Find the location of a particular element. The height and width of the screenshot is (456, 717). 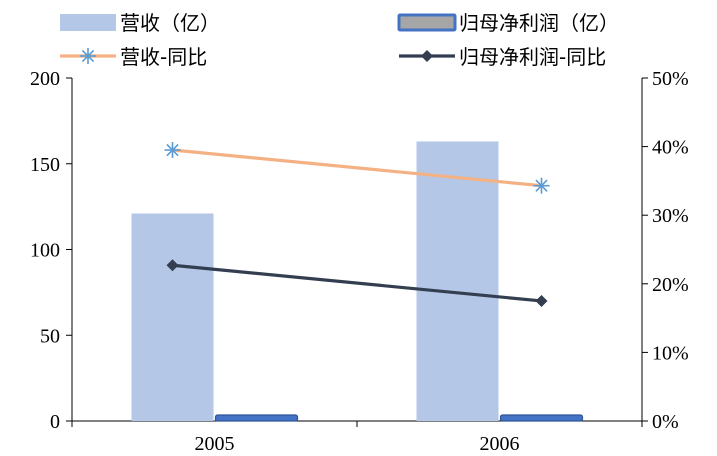

legend-label: 营收-同比 is located at coordinates (163, 57).